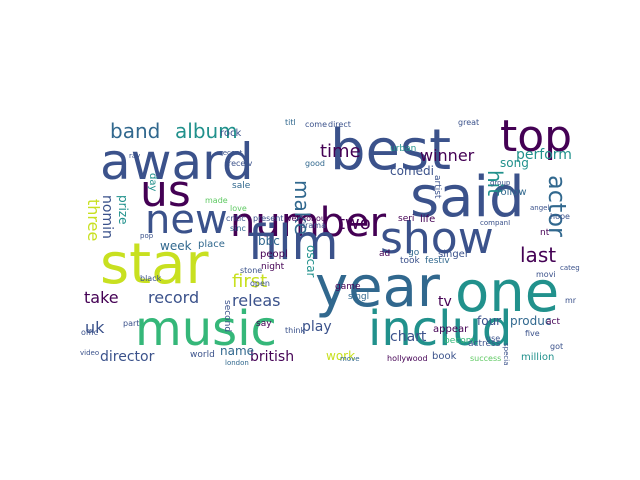 This screenshot has width=640, height=480. Describe the element at coordinates (486, 358) in the screenshot. I see `cloud-word: success` at that location.